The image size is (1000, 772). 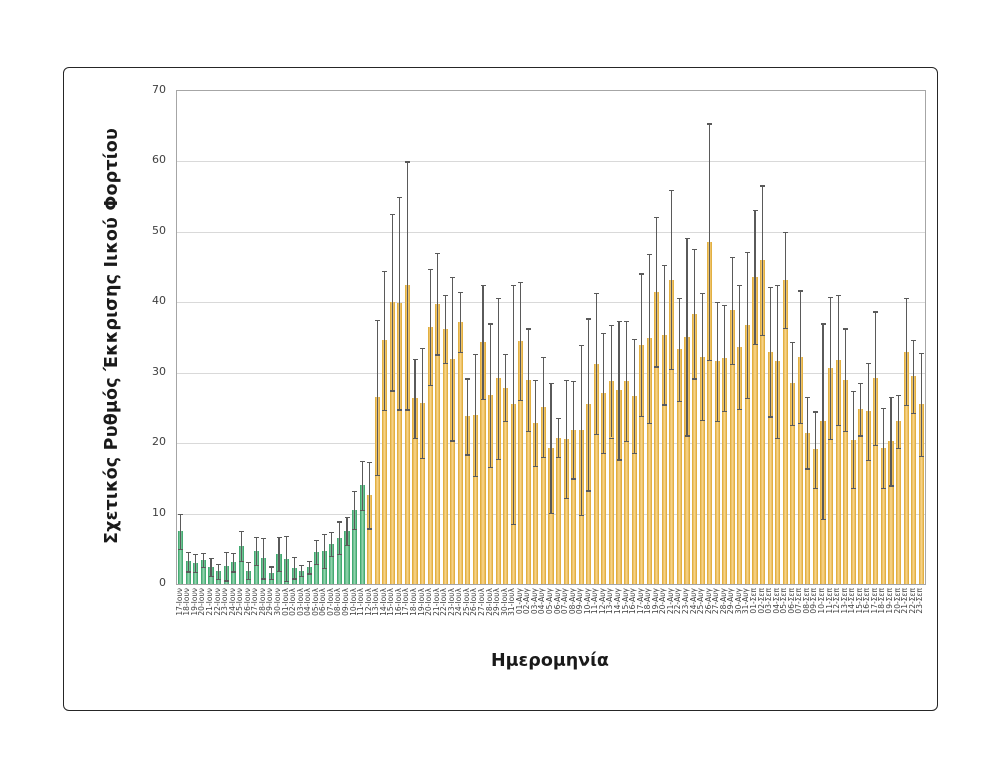 What do you see at coordinates (159, 442) in the screenshot?
I see `y-tick-label: 20` at bounding box center [159, 442].